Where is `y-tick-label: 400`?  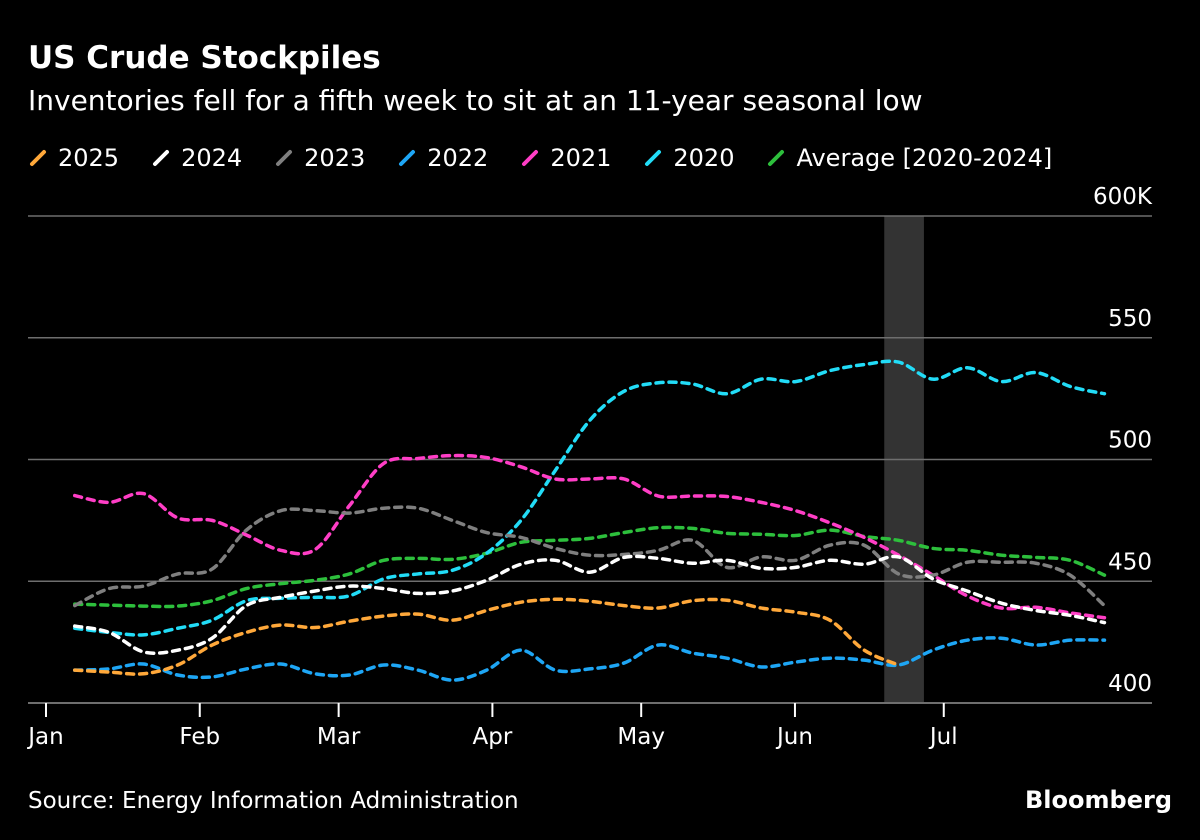
y-tick-label: 400 is located at coordinates (1130, 684).